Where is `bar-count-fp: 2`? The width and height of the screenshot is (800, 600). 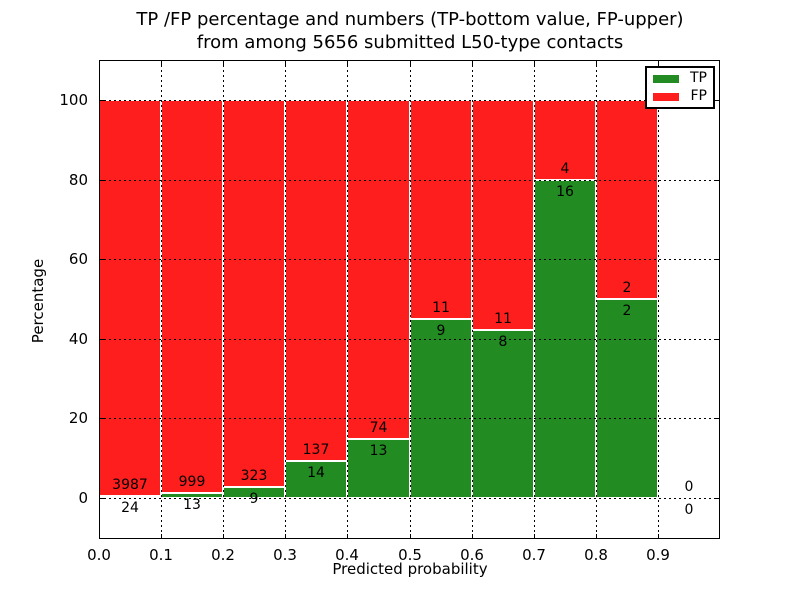 bar-count-fp: 2 is located at coordinates (627, 288).